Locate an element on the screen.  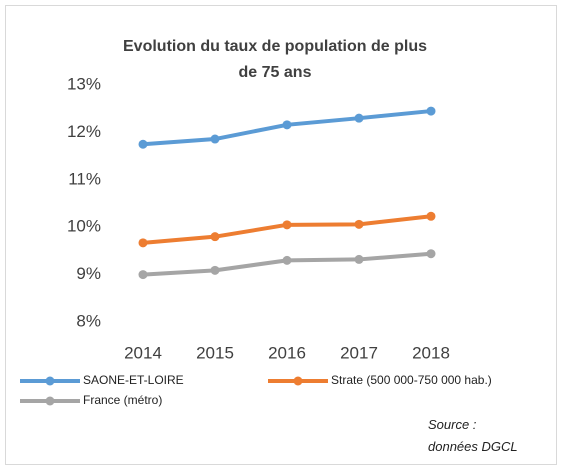
legend-label: France (métro) is located at coordinates (122, 400).